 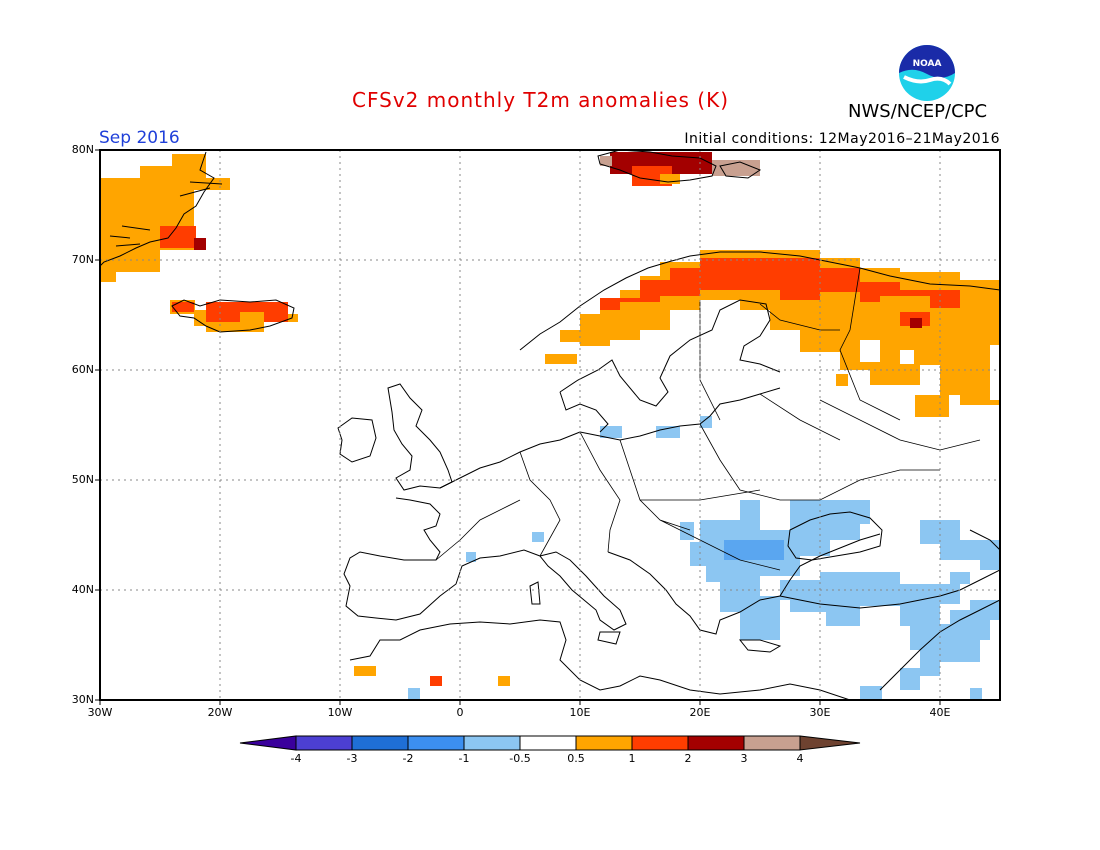 What do you see at coordinates (520, 758) in the screenshot?
I see `colorbar-tick-m05: -0.5` at bounding box center [520, 758].